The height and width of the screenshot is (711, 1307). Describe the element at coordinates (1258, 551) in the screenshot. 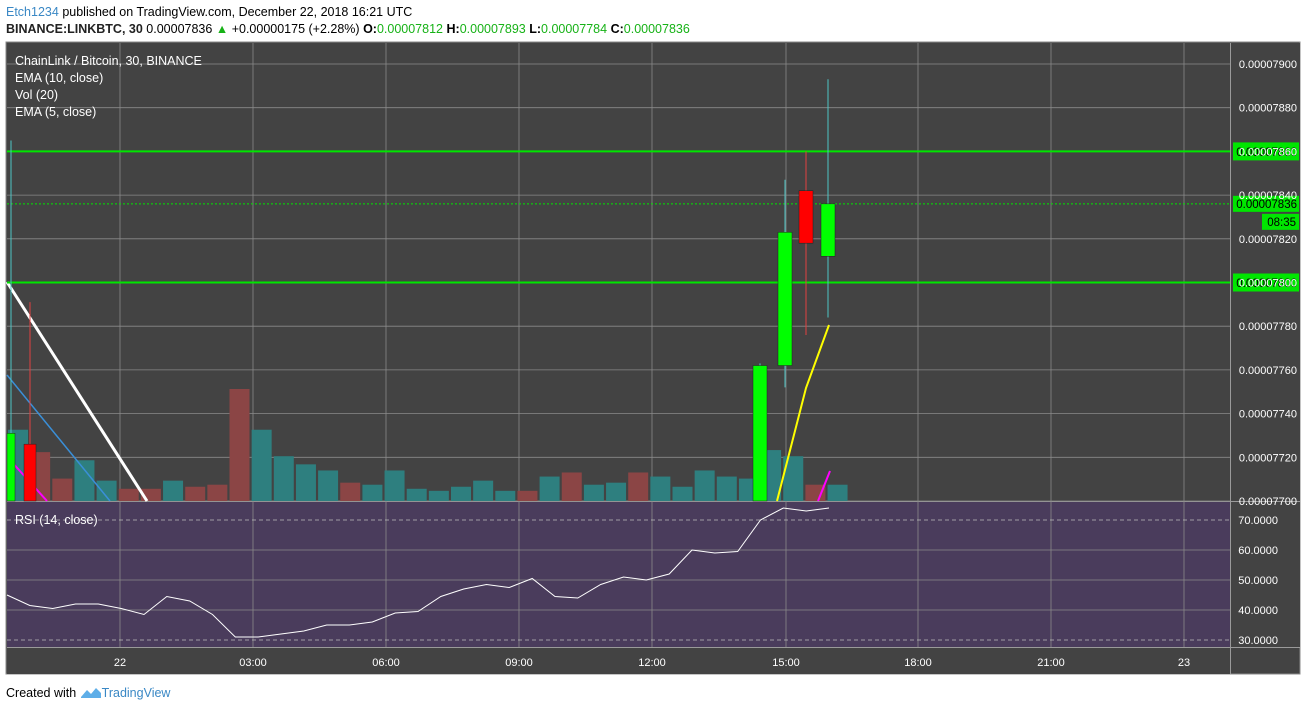

I see `rsi-tick-label: 60.0000` at that location.